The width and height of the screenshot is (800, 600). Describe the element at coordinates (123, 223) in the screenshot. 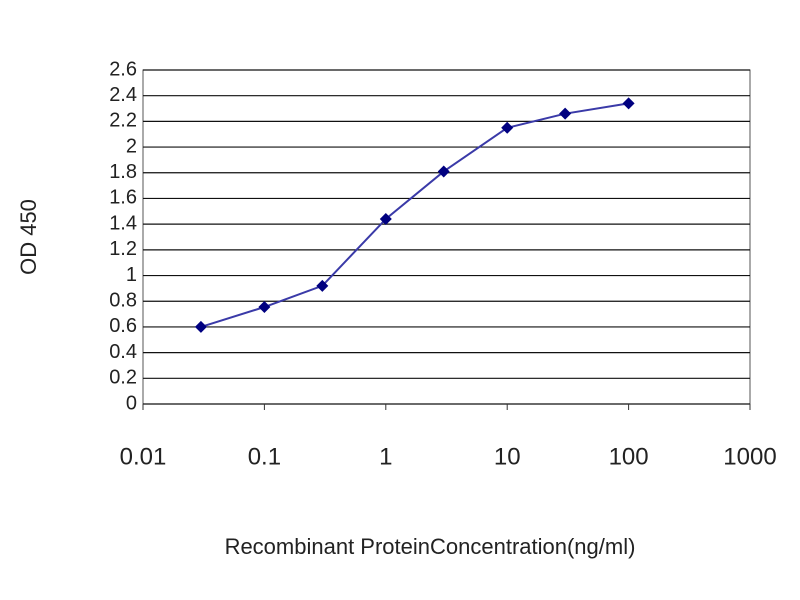

I see `y-tick-label: 1.4` at that location.